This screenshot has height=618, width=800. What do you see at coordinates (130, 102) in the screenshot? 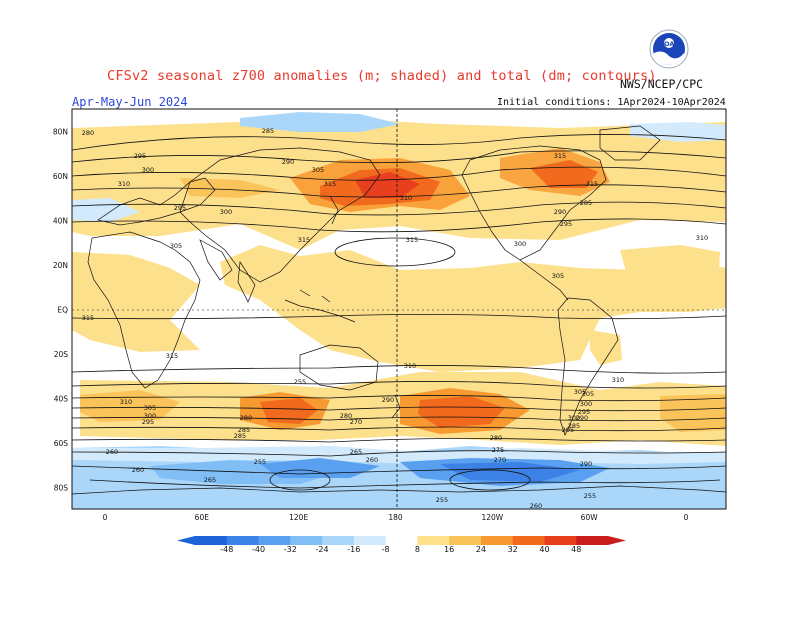
I see `forecast-period: Apr-May-Jun 2024` at bounding box center [130, 102].